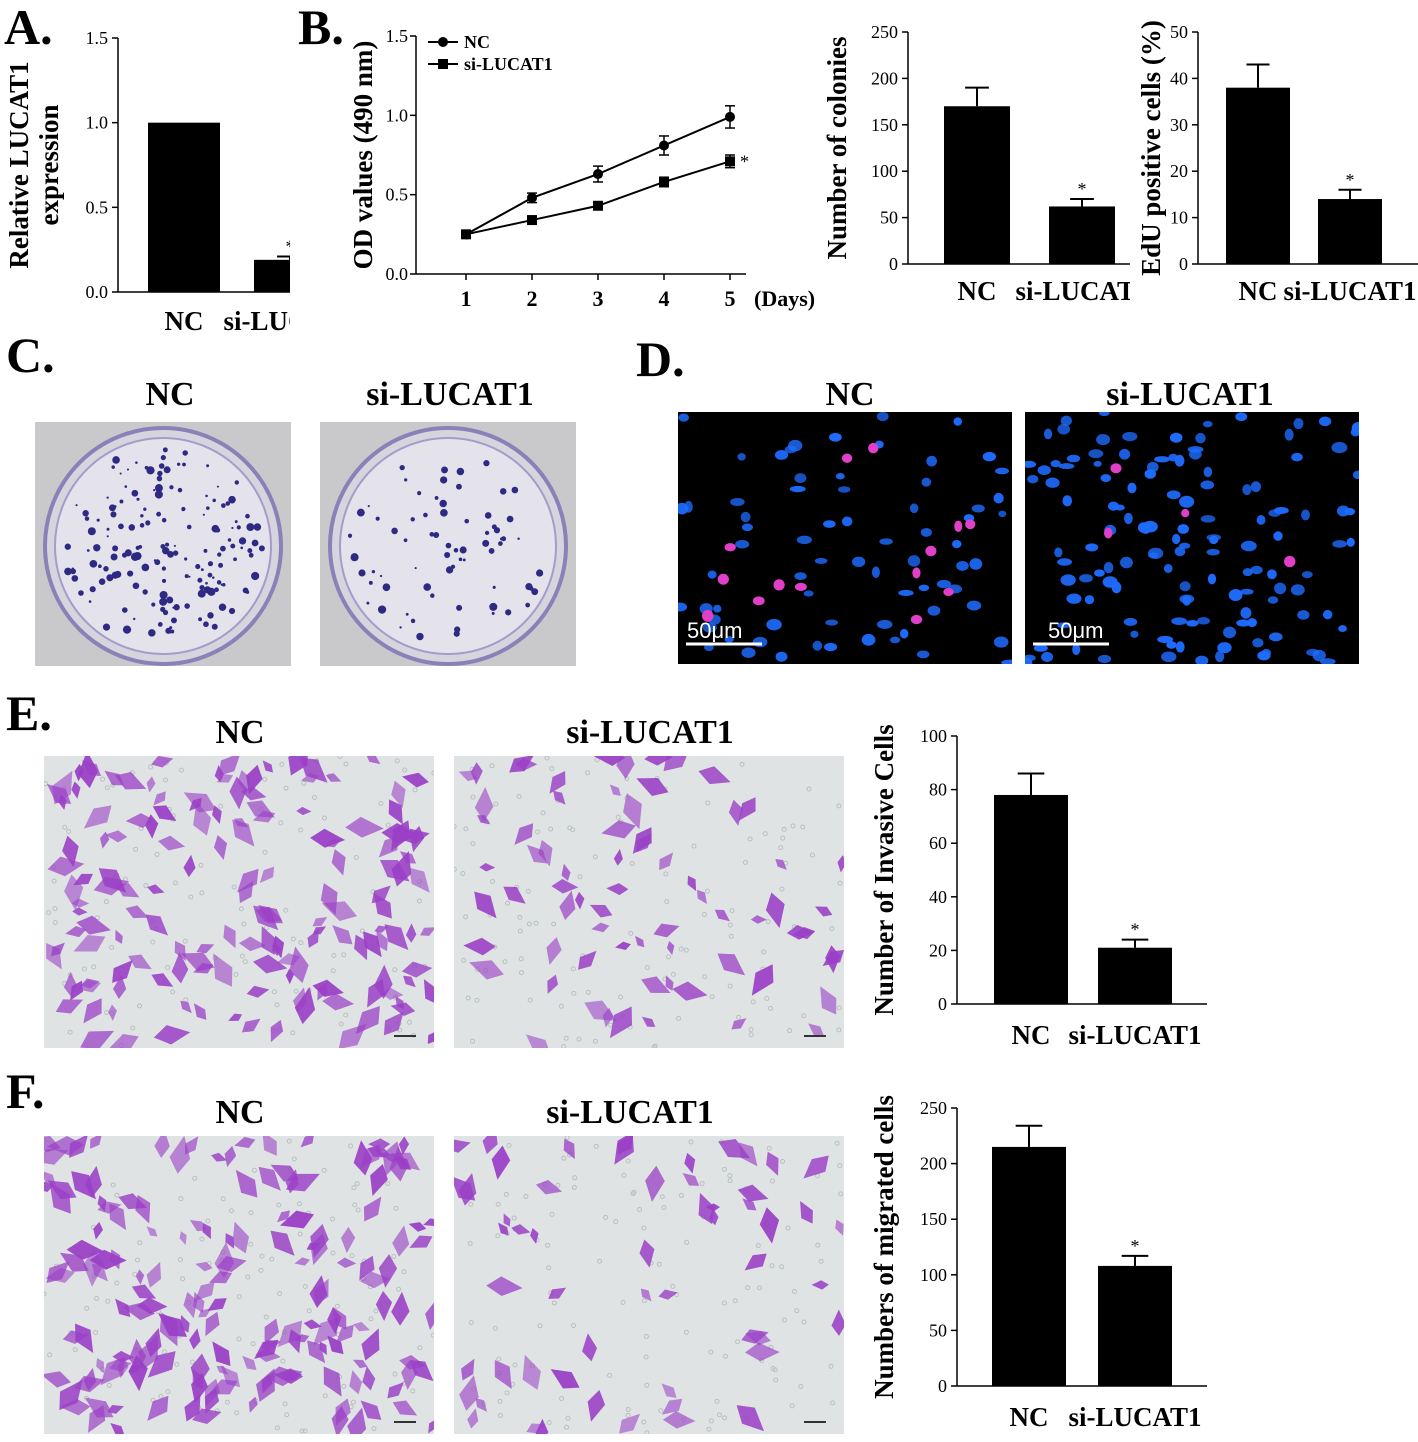 This screenshot has width=1418, height=1442. Describe the element at coordinates (1151, 148) in the screenshot. I see `y-axis-label: EdU positive cells (%)` at that location.